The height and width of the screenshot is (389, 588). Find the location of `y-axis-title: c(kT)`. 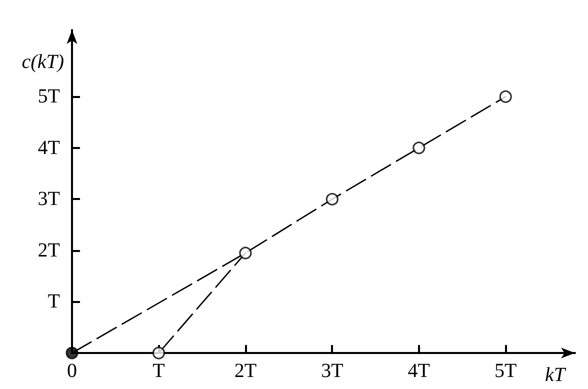

y-axis-title: c(kT) is located at coordinates (43, 62).